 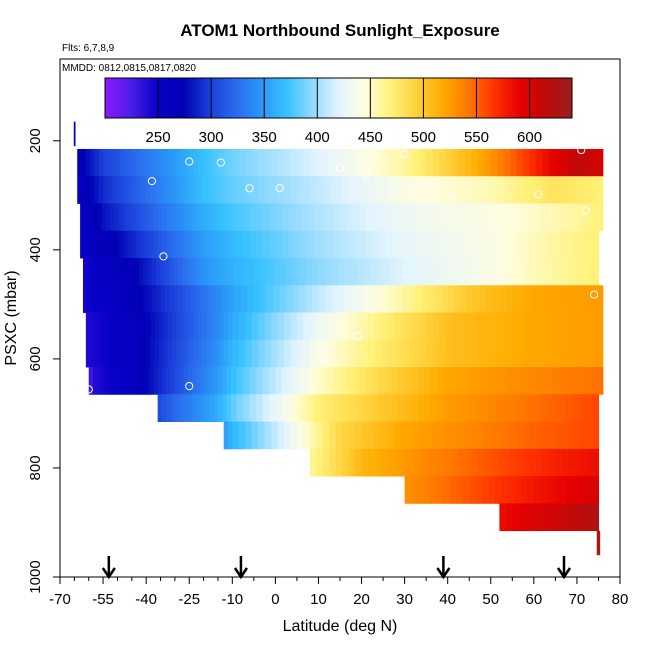 What do you see at coordinates (189, 599) in the screenshot?
I see `x-tick-label: -25` at bounding box center [189, 599].